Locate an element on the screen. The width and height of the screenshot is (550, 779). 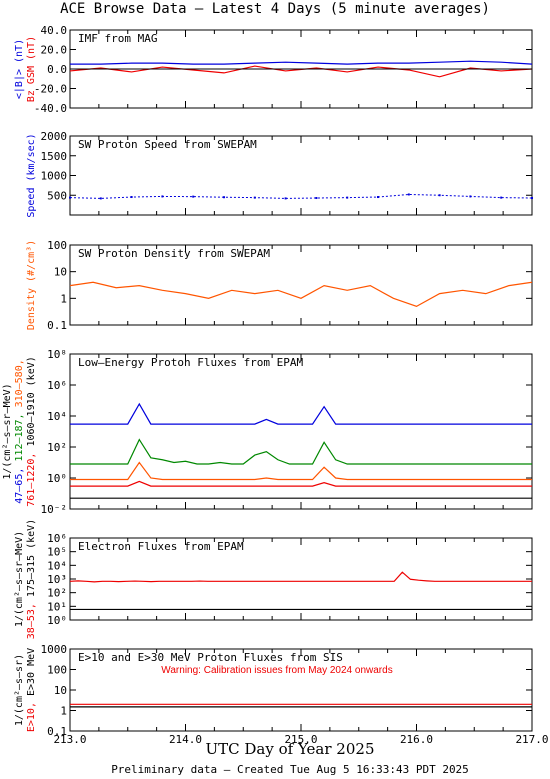
x-tick-label: 215.0 is located at coordinates (300, 739).